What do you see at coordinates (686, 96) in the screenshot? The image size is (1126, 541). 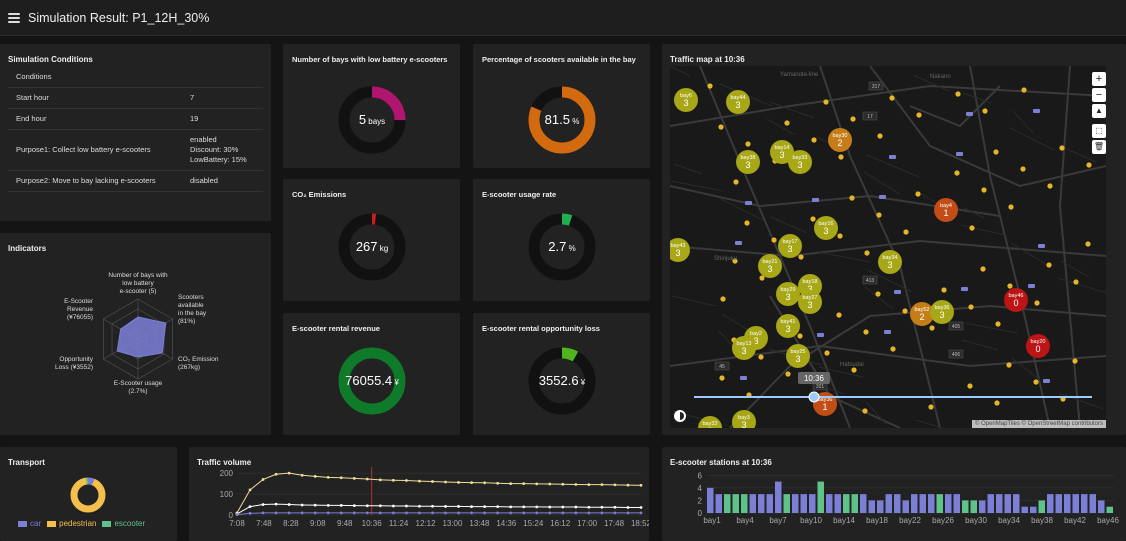 I see `bay-name: bay6` at bounding box center [686, 96].